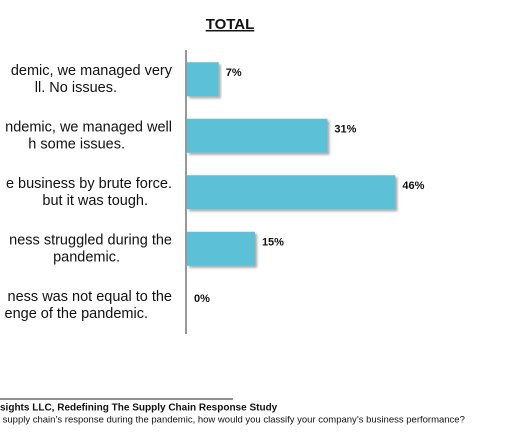 This screenshot has height=443, width=530. What do you see at coordinates (95, 201) in the screenshot?
I see `category-label: but it was tough.` at bounding box center [95, 201].